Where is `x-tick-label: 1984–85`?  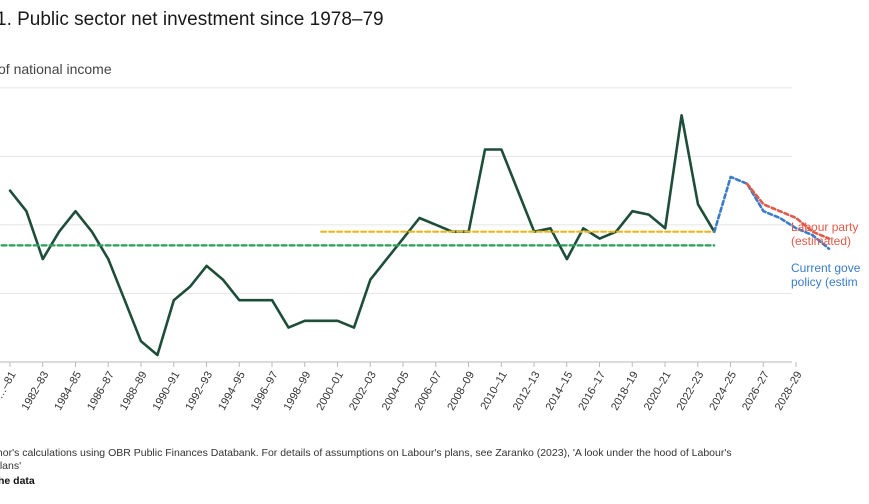
x-tick-label: 1984–85 is located at coordinates (68, 391).